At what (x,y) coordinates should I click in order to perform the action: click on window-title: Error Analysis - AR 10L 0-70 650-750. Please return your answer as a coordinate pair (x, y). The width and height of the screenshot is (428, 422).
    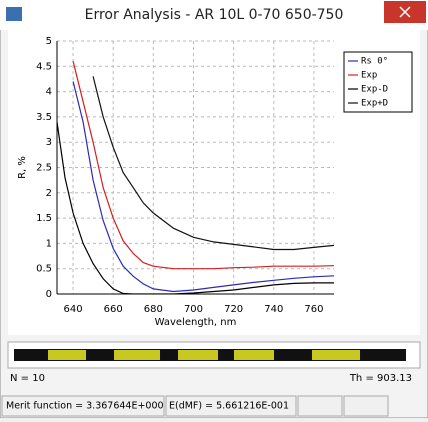
    Looking at the image, I should click on (214, 15).